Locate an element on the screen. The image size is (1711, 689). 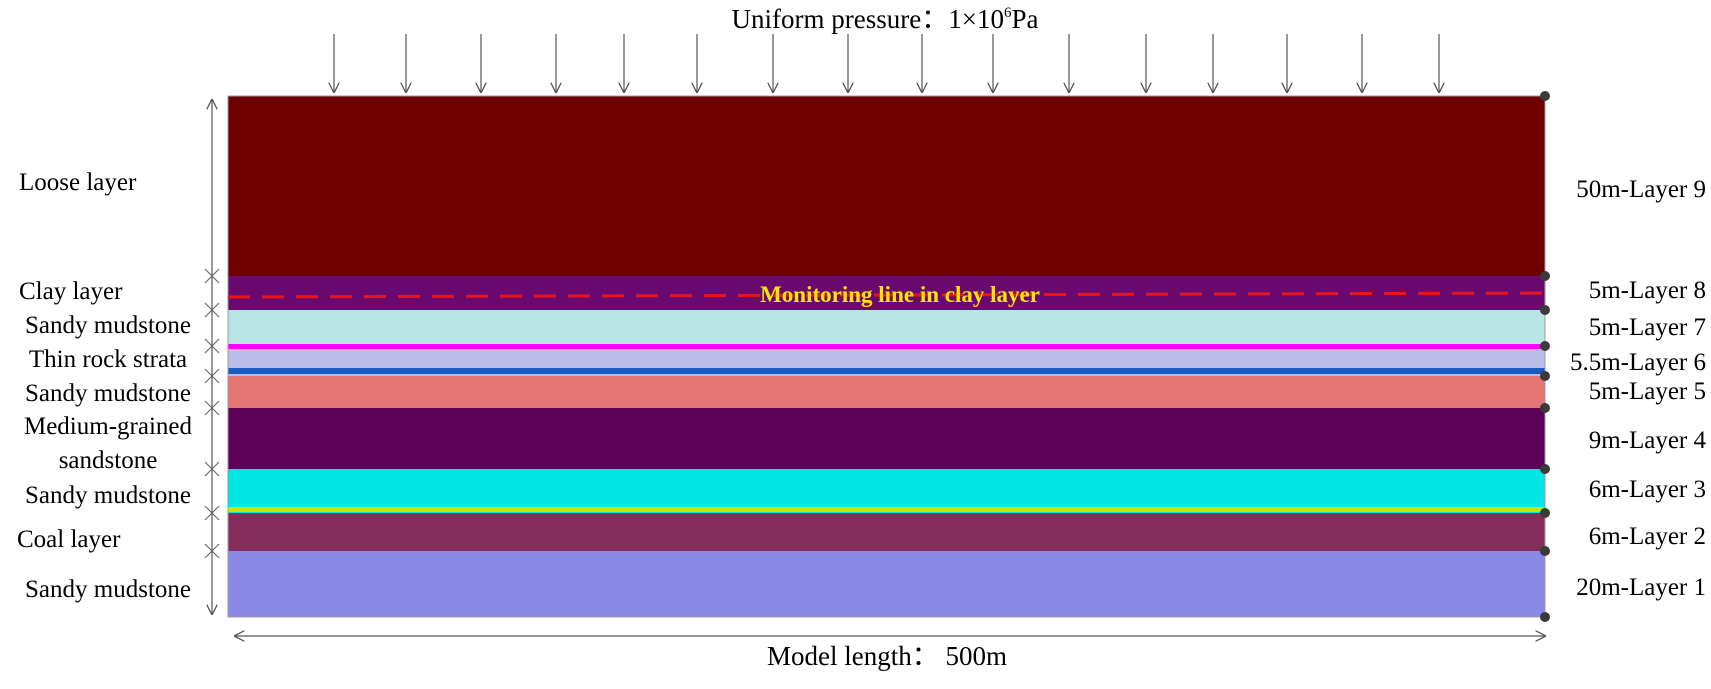
layer-4-band is located at coordinates (886, 438).